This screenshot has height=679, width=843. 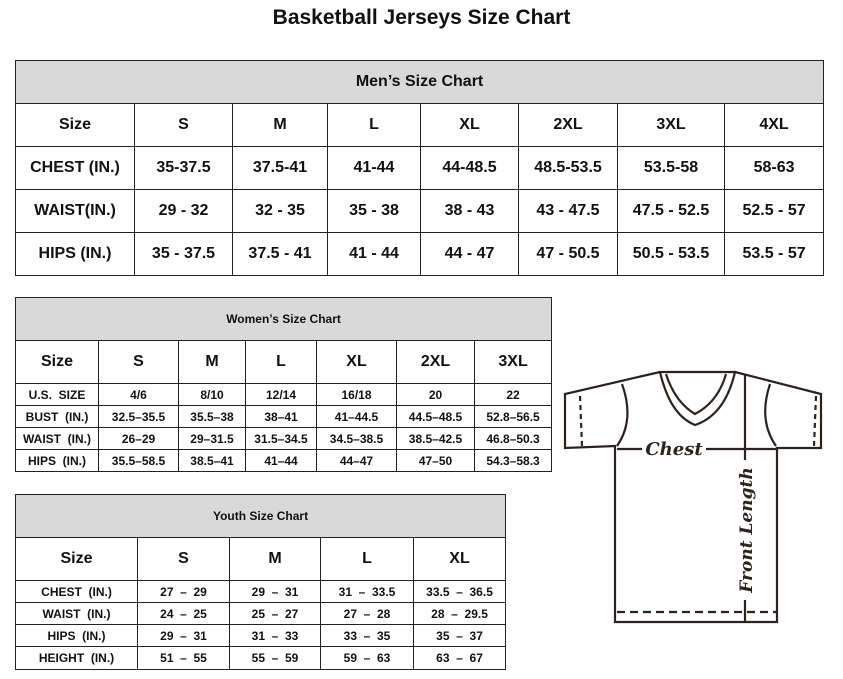 I want to click on measurement-cell: 22, so click(x=513, y=394).